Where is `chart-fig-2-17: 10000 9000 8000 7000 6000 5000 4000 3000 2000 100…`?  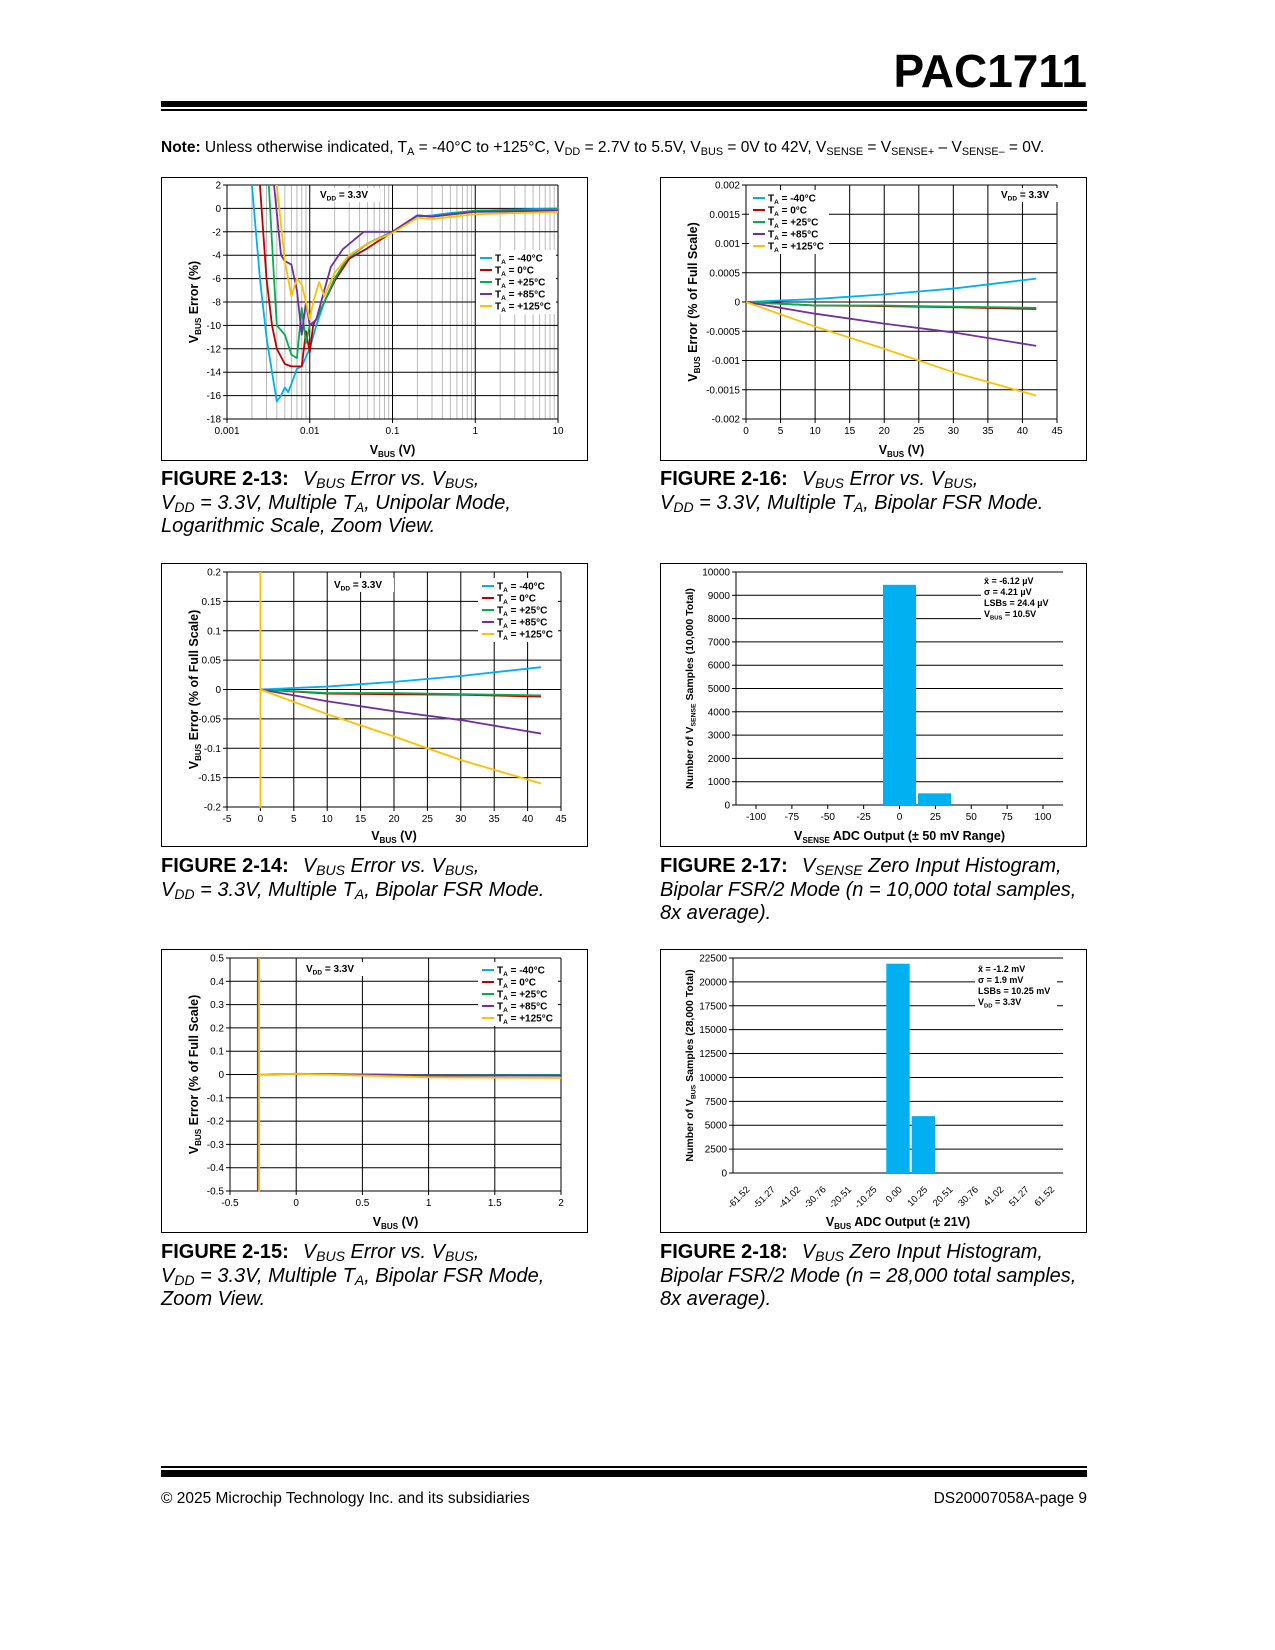
chart-fig-2-17: 10000 9000 8000 7000 6000 5000 4000 3000 2000 100… is located at coordinates (873, 705).